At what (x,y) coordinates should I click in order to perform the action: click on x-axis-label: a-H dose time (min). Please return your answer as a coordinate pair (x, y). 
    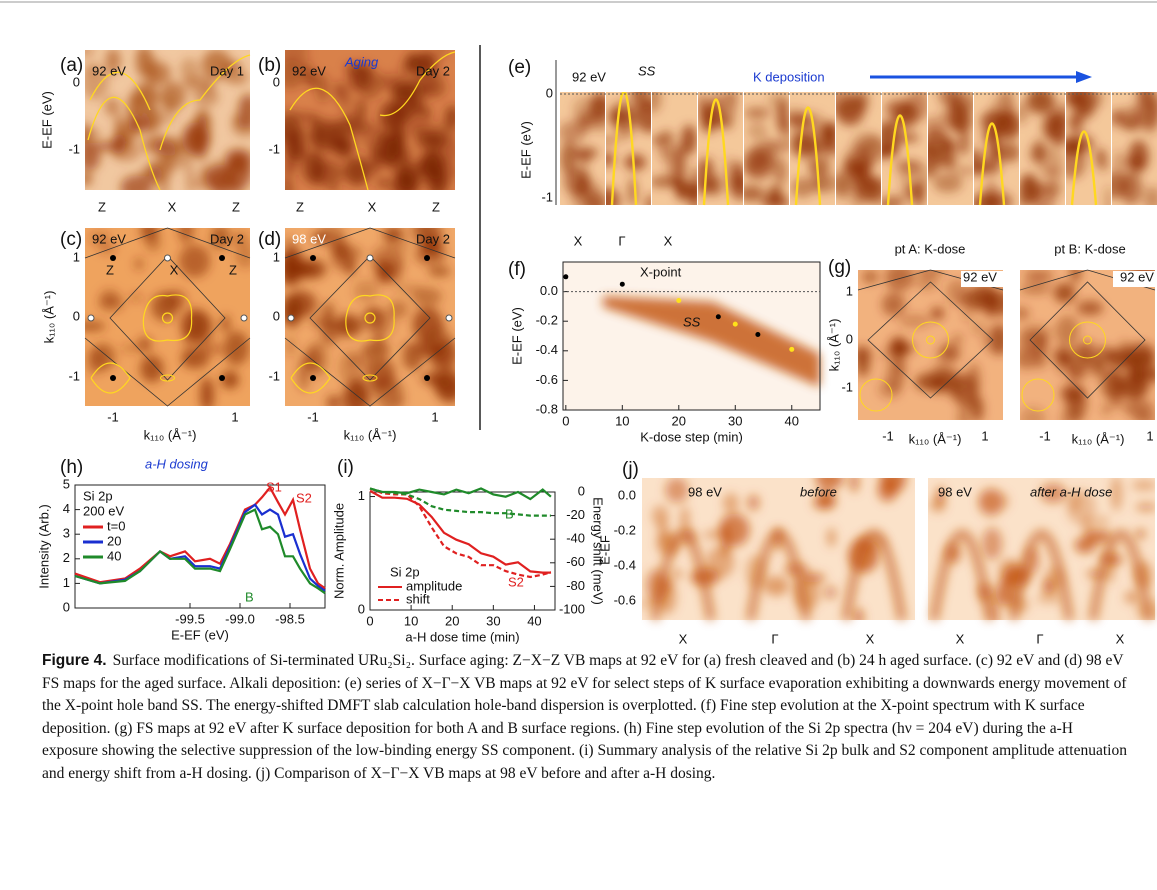
    Looking at the image, I should click on (462, 636).